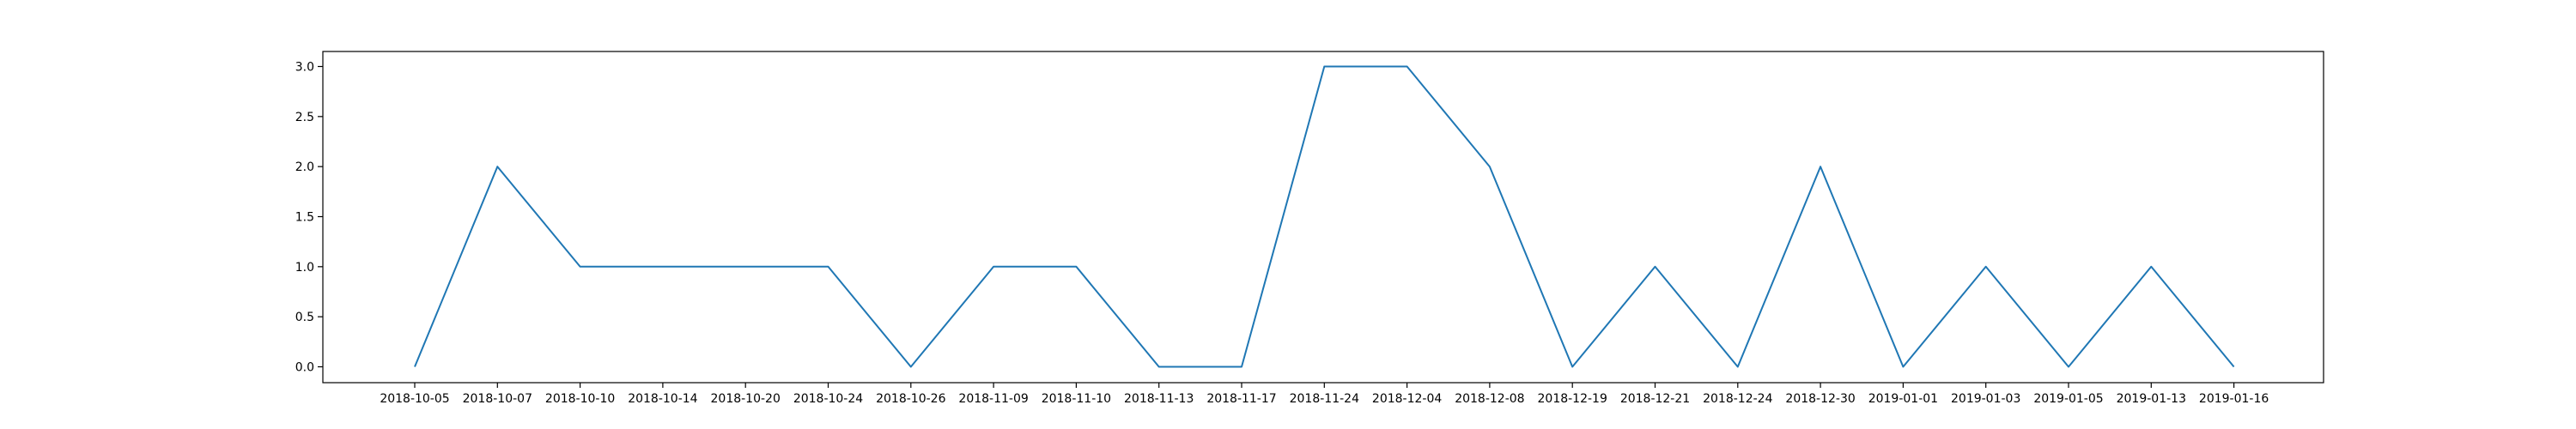 The image size is (2576, 429). Describe the element at coordinates (304, 218) in the screenshot. I see `y-tick-label: 1.5` at that location.